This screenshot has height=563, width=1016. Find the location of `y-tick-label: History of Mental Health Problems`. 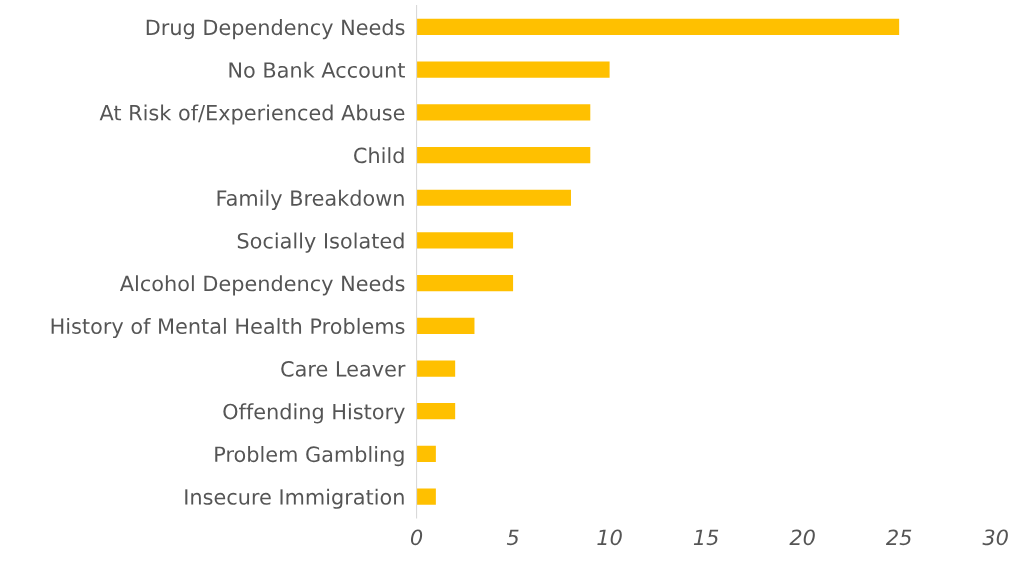

y-tick-label: History of Mental Health Problems is located at coordinates (228, 328).